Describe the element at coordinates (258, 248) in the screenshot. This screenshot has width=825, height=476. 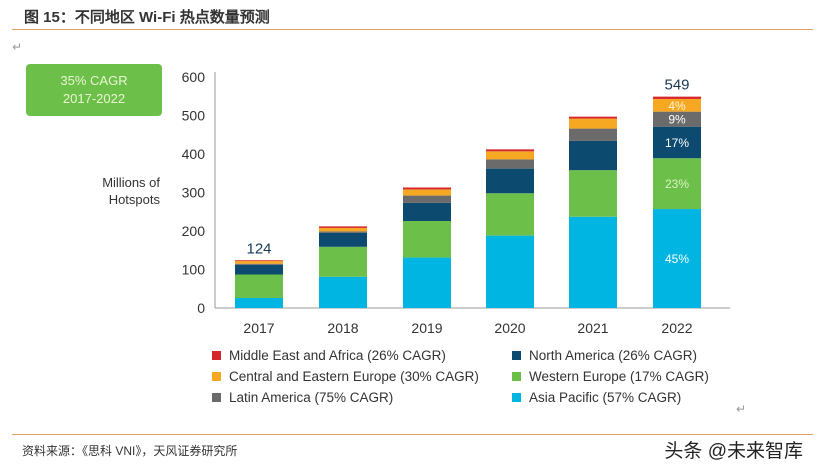
I see `total-label: 124` at that location.